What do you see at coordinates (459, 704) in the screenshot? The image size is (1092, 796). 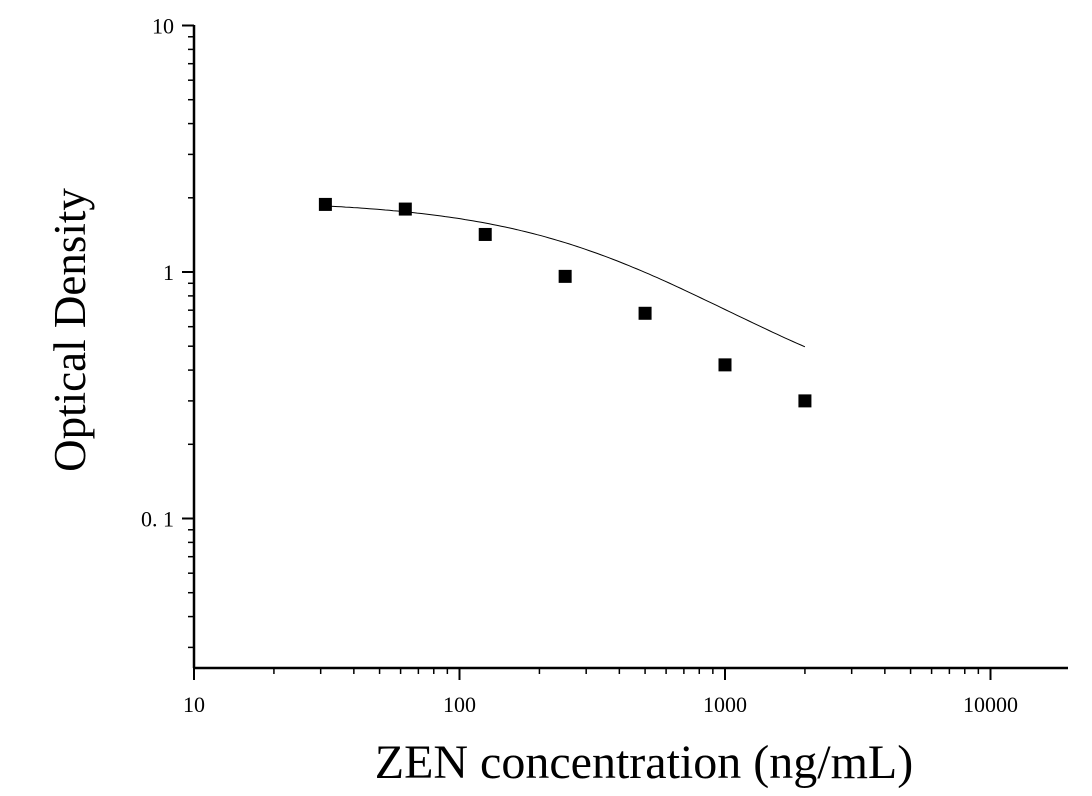 I see `x-tick-label: 100` at bounding box center [459, 704].